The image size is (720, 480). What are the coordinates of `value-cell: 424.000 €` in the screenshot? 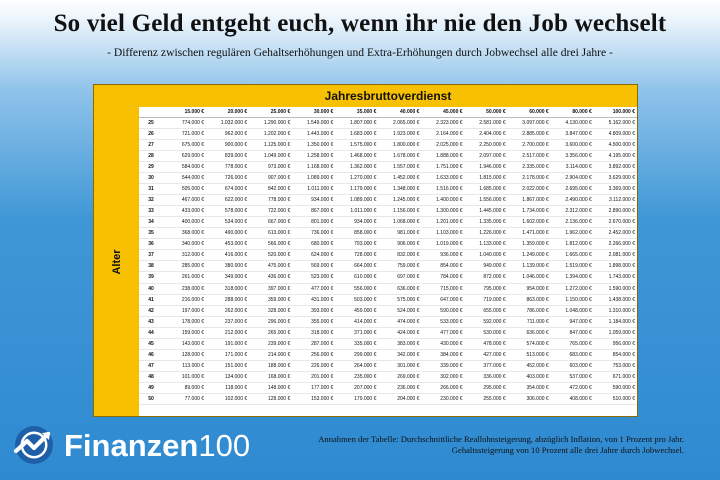 It's located at (400, 333).